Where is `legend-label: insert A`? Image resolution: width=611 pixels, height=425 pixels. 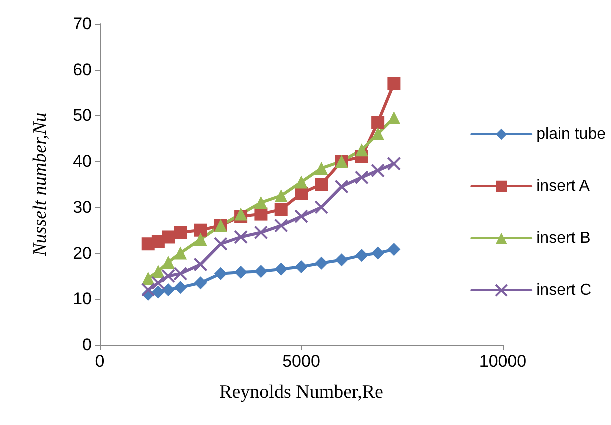 legend-label: insert A is located at coordinates (563, 186).